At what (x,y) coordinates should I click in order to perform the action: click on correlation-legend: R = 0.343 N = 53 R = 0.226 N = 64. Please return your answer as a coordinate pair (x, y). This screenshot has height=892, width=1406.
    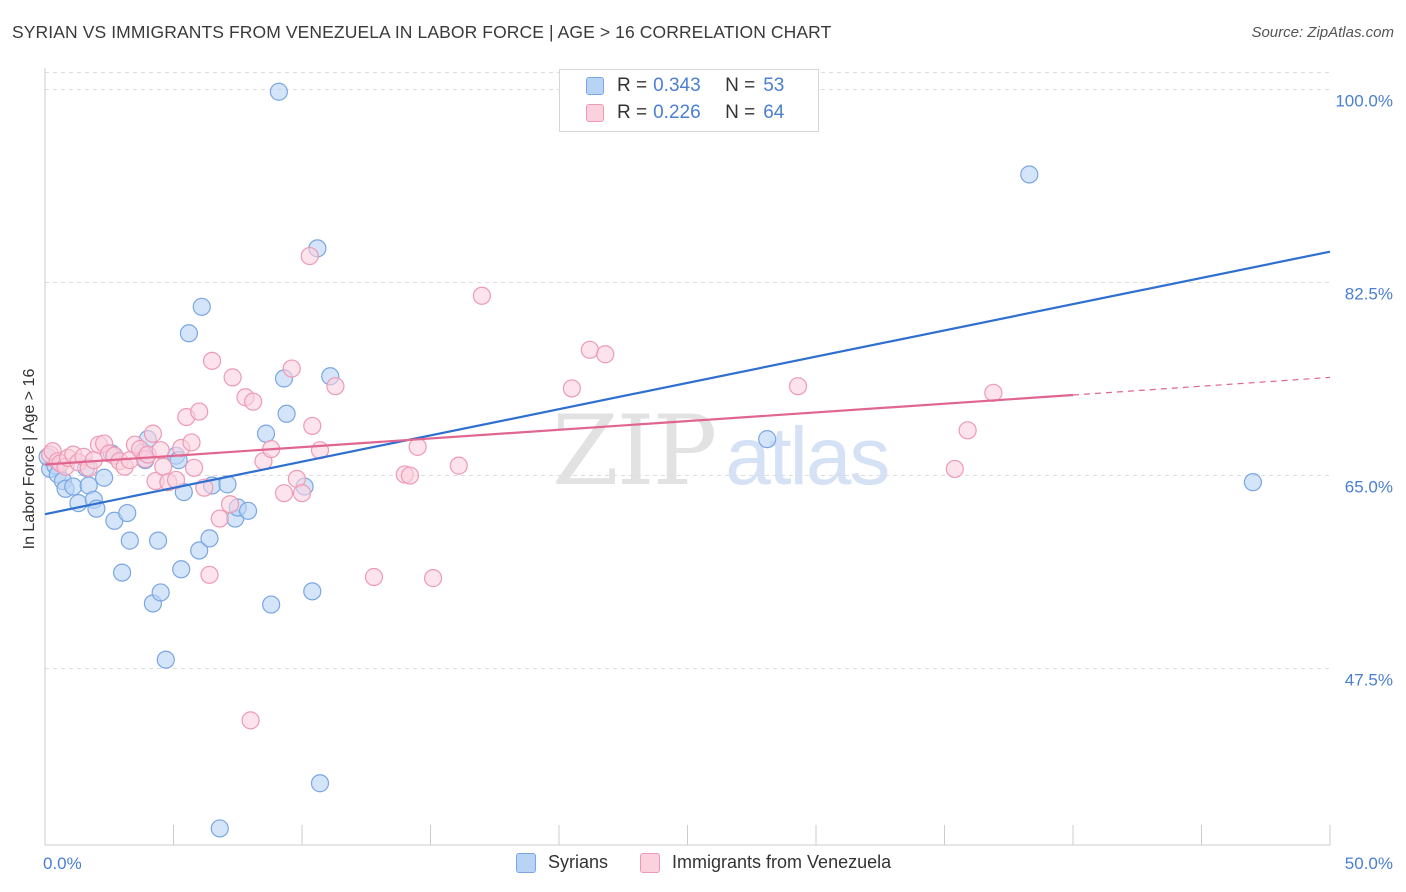
    Looking at the image, I should click on (689, 100).